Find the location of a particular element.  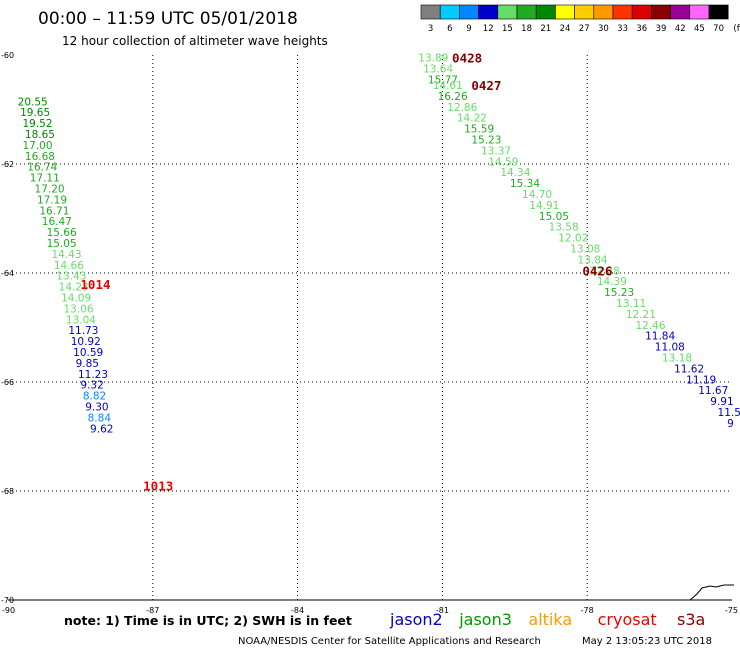

legend-entry: altika is located at coordinates (550, 619).